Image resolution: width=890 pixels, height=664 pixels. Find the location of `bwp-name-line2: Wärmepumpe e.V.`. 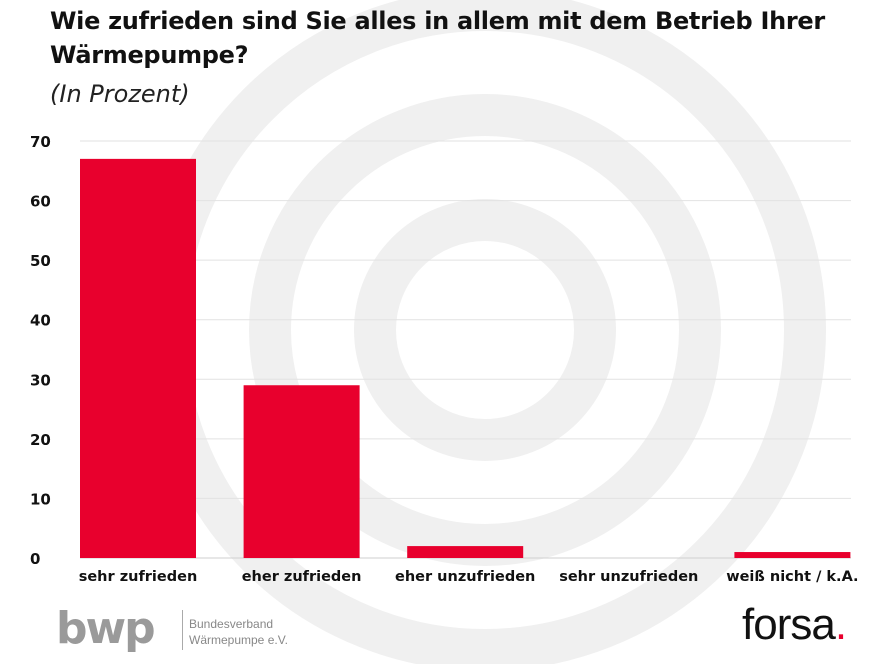

bwp-name-line2: Wärmepumpe e.V. is located at coordinates (238, 640).